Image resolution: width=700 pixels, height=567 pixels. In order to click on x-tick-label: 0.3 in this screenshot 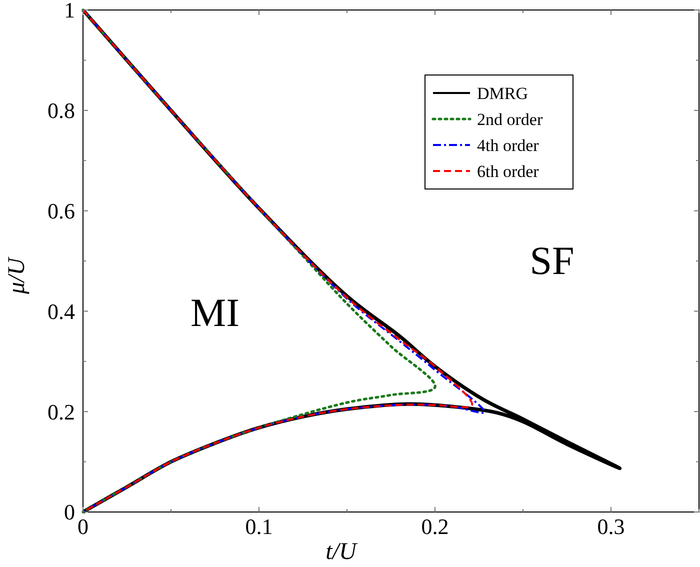, I will do `click(611, 526)`.